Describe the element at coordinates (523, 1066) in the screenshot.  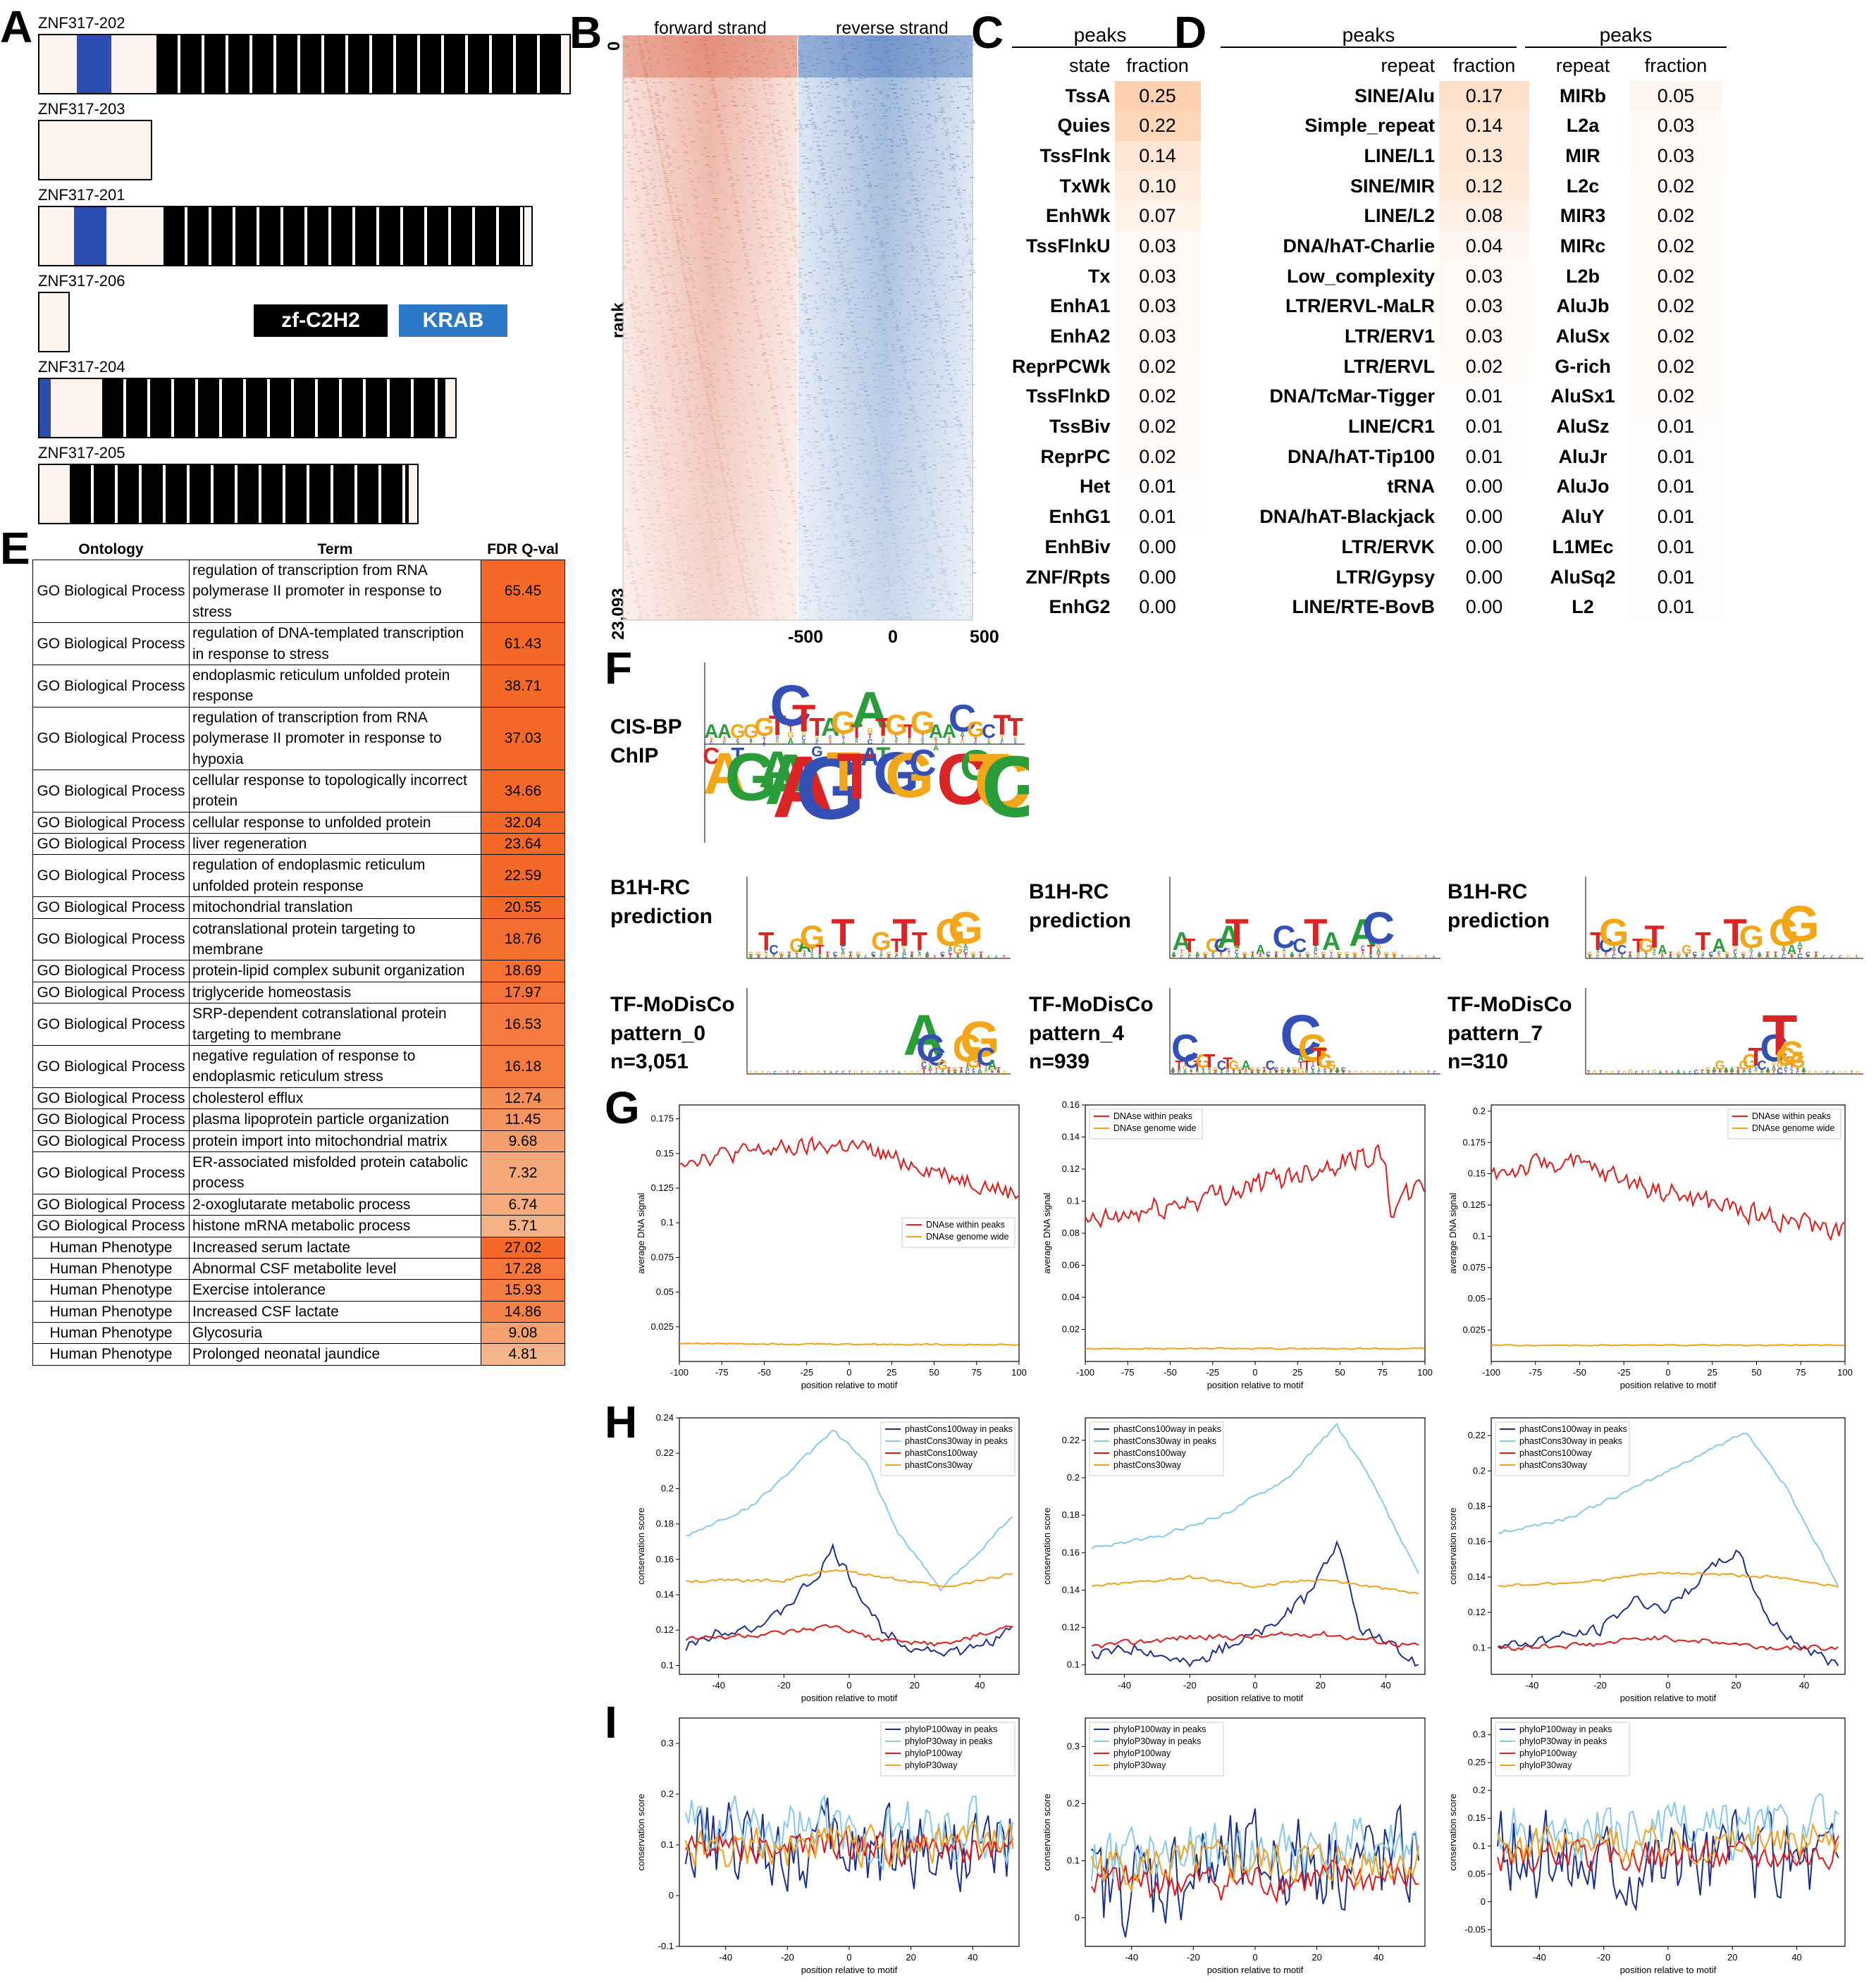
I see `fdr-cell: 16.18` at that location.